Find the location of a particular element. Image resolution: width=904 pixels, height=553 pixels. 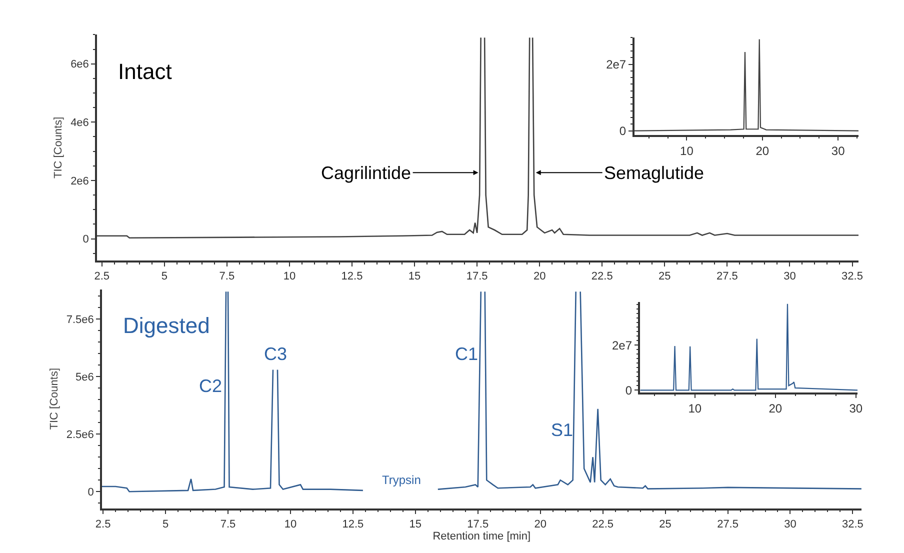

y-tick-label: 7.5e6 is located at coordinates (80, 320).